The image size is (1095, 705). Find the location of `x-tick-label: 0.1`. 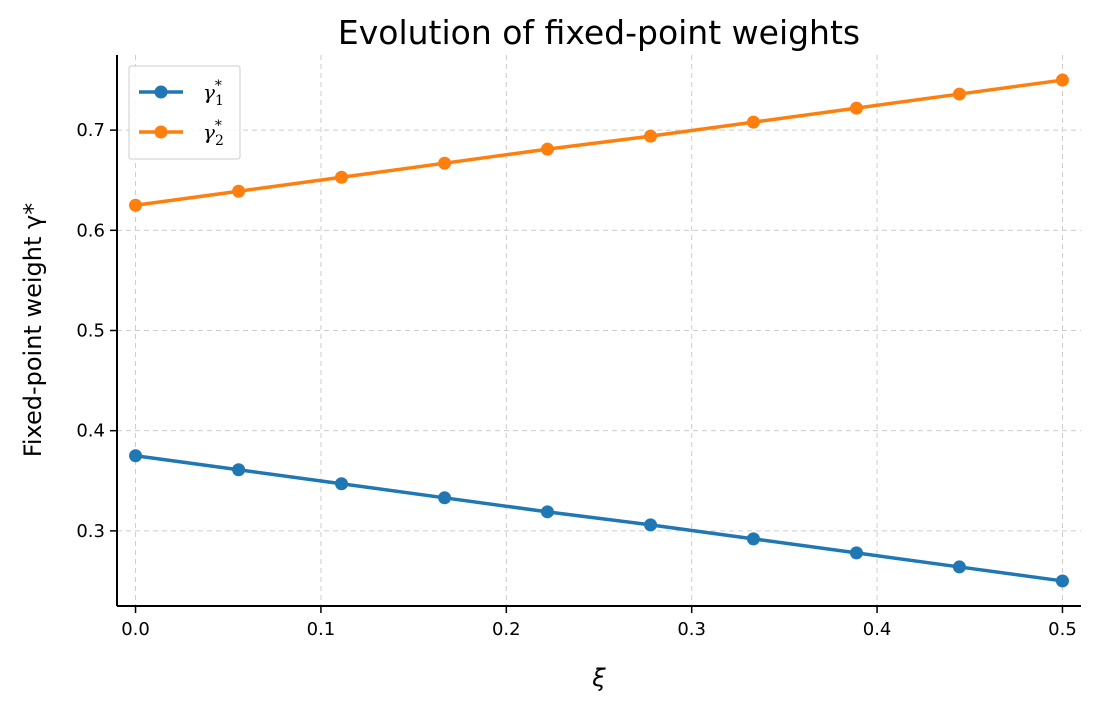

x-tick-label: 0.1 is located at coordinates (321, 629).